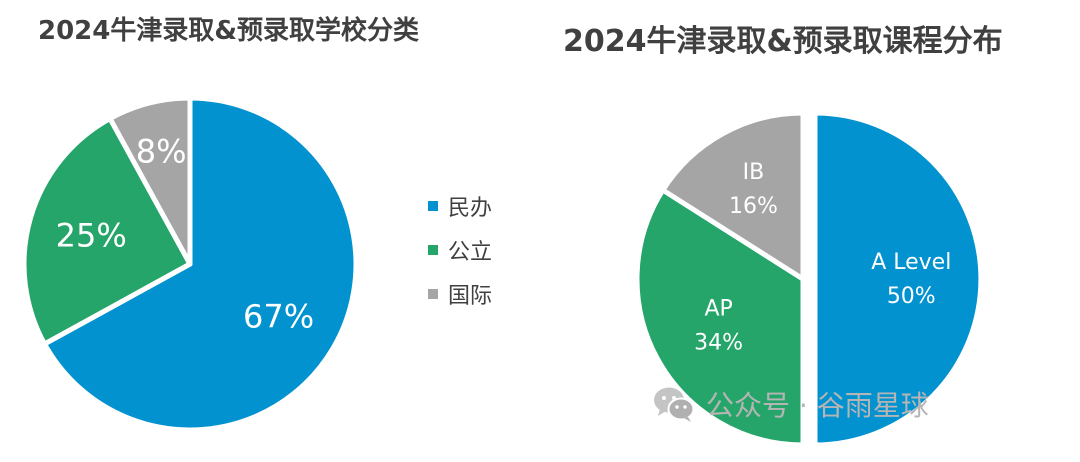 The width and height of the screenshot is (1080, 462). I want to click on course-slice-0-name: A Level, so click(911, 262).